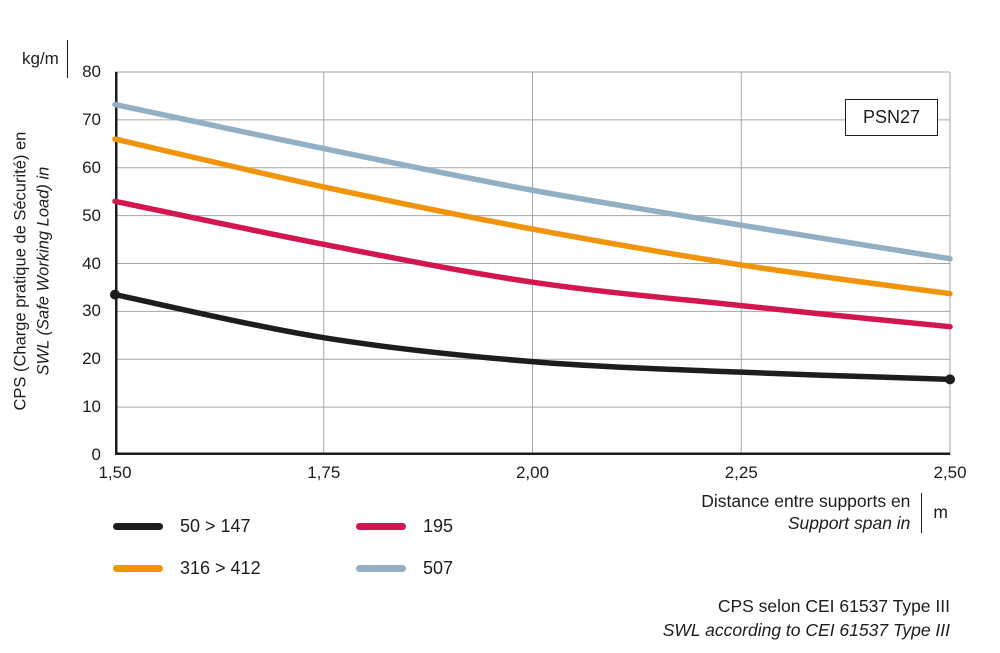 The height and width of the screenshot is (653, 1000). I want to click on series-badge: PSN27, so click(892, 117).